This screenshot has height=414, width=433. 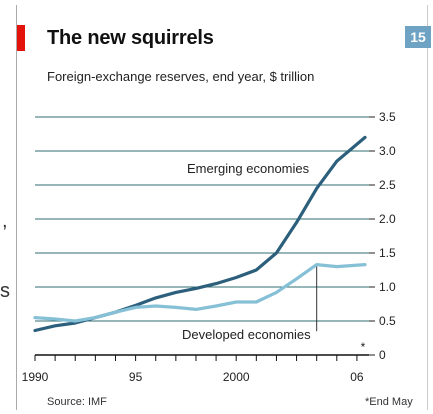 What do you see at coordinates (382, 236) in the screenshot?
I see `y-axis-ticks: 0 0.5 1.0 1.5 2.0 2.5 3.0 3.5` at bounding box center [382, 236].